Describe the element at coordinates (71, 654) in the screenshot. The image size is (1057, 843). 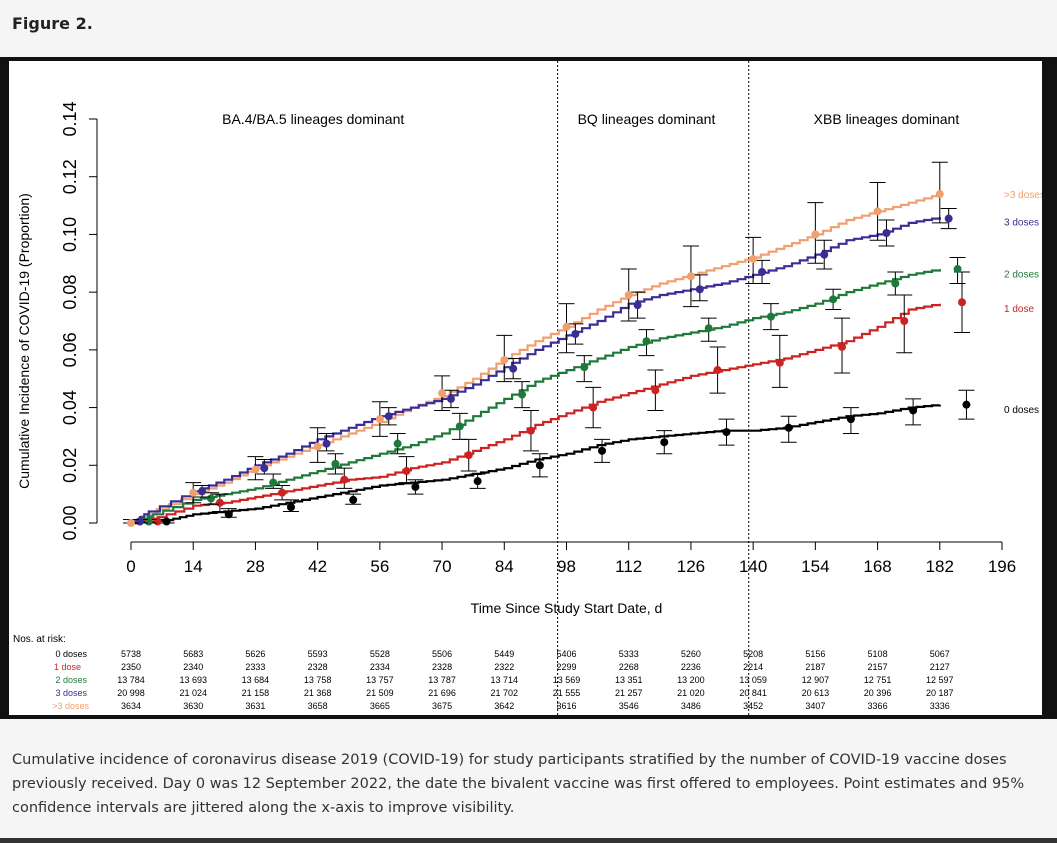
I see `risk-row-label: 0 doses` at that location.